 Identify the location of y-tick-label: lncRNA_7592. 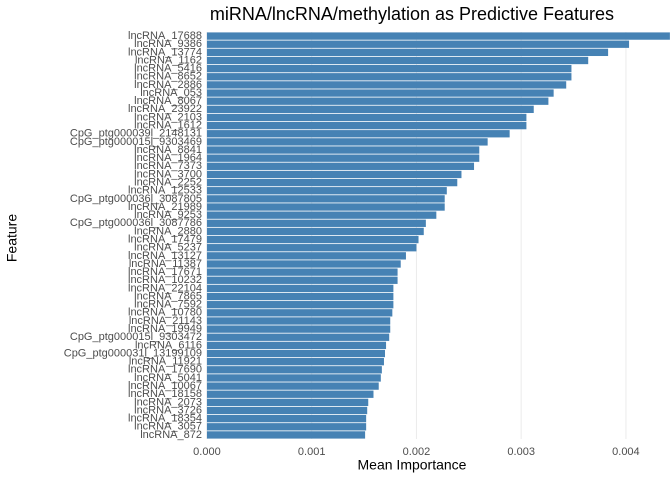
(168, 305).